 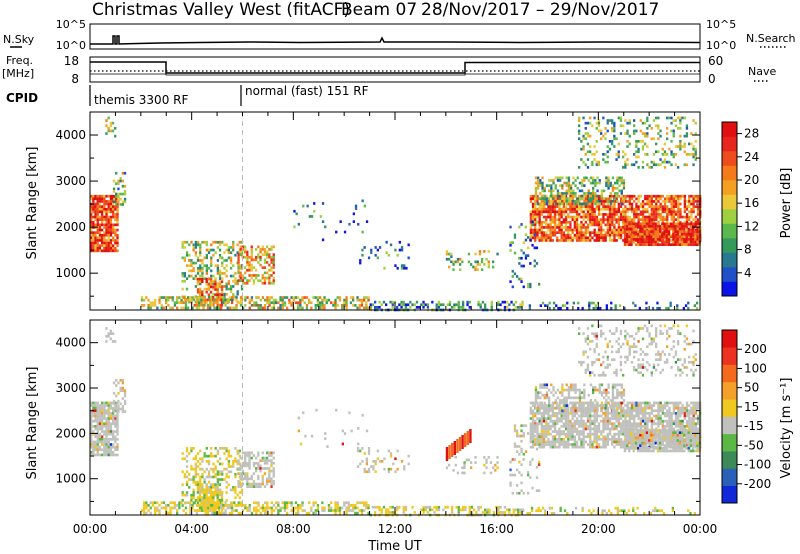 I want to click on nave-label: Nave, so click(x=762, y=71).